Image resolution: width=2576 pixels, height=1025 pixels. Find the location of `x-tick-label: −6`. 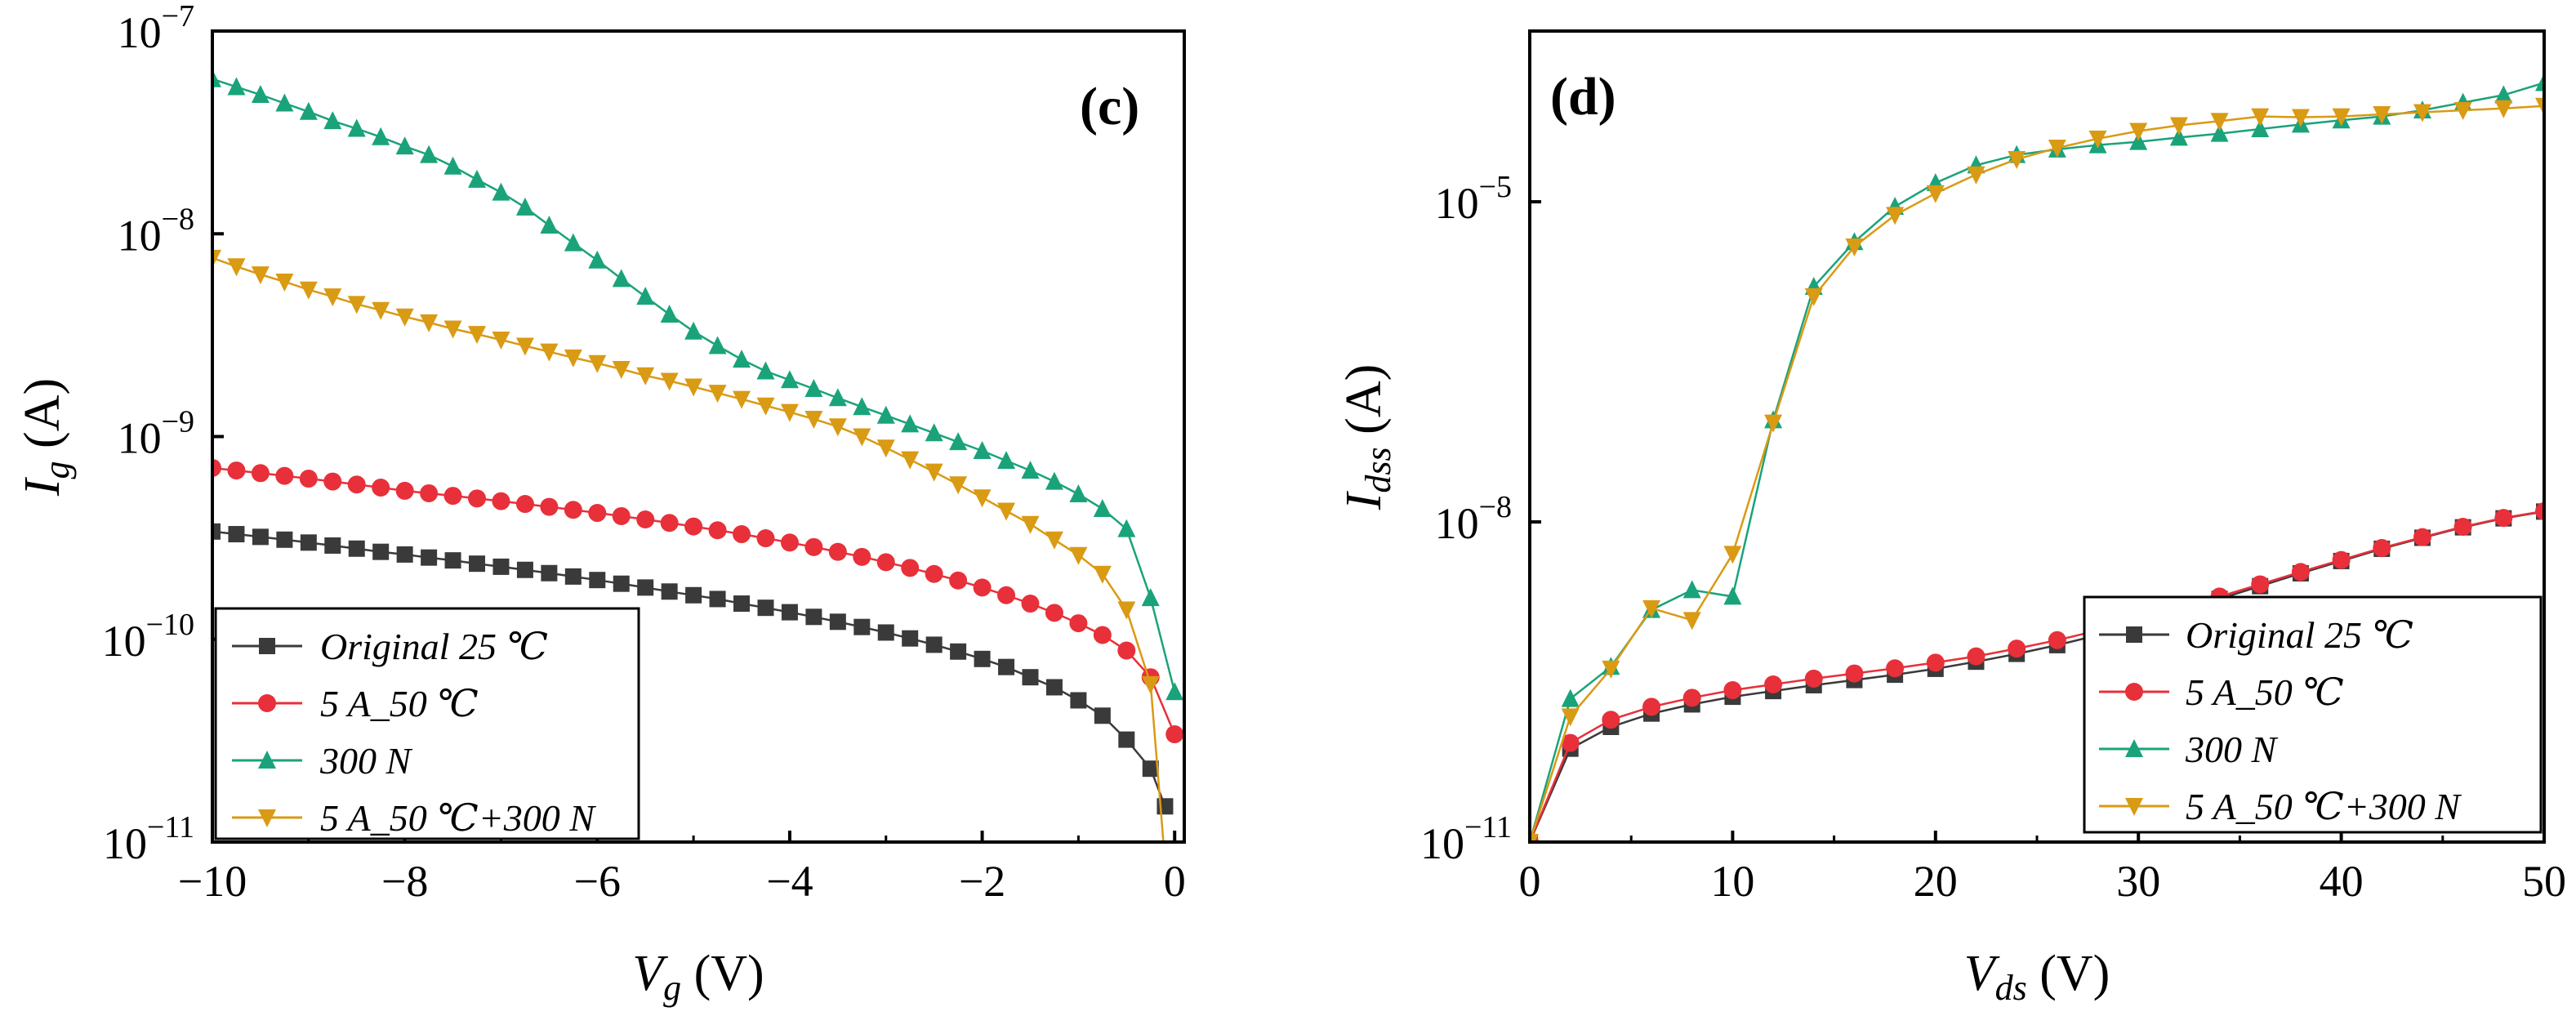

x-tick-label: −6 is located at coordinates (597, 881).